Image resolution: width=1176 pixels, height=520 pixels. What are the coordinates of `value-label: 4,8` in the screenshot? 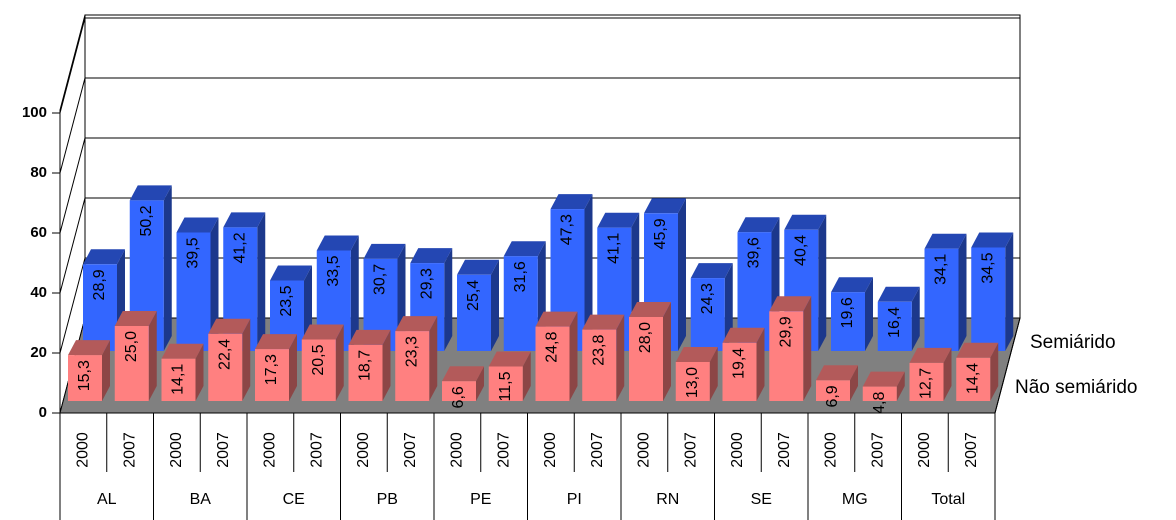 It's located at (879, 403).